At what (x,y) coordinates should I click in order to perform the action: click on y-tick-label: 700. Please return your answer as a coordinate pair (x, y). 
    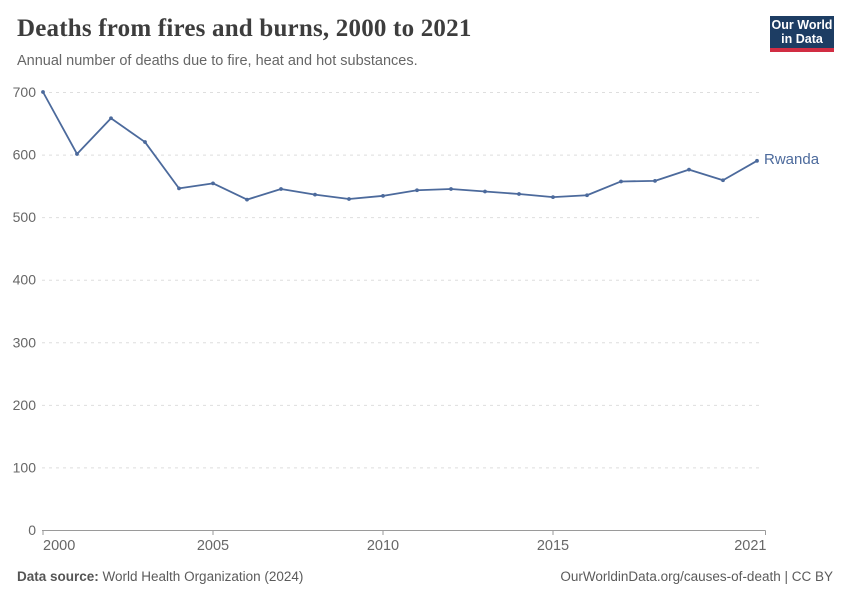
    Looking at the image, I should click on (25, 92).